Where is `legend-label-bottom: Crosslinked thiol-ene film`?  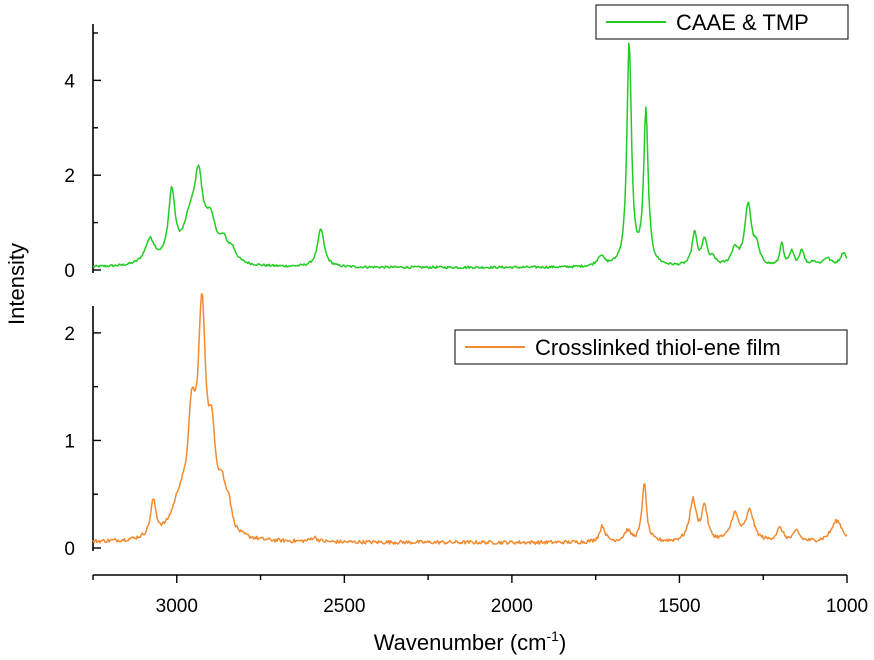
legend-label-bottom: Crosslinked thiol-ene film is located at coordinates (658, 347).